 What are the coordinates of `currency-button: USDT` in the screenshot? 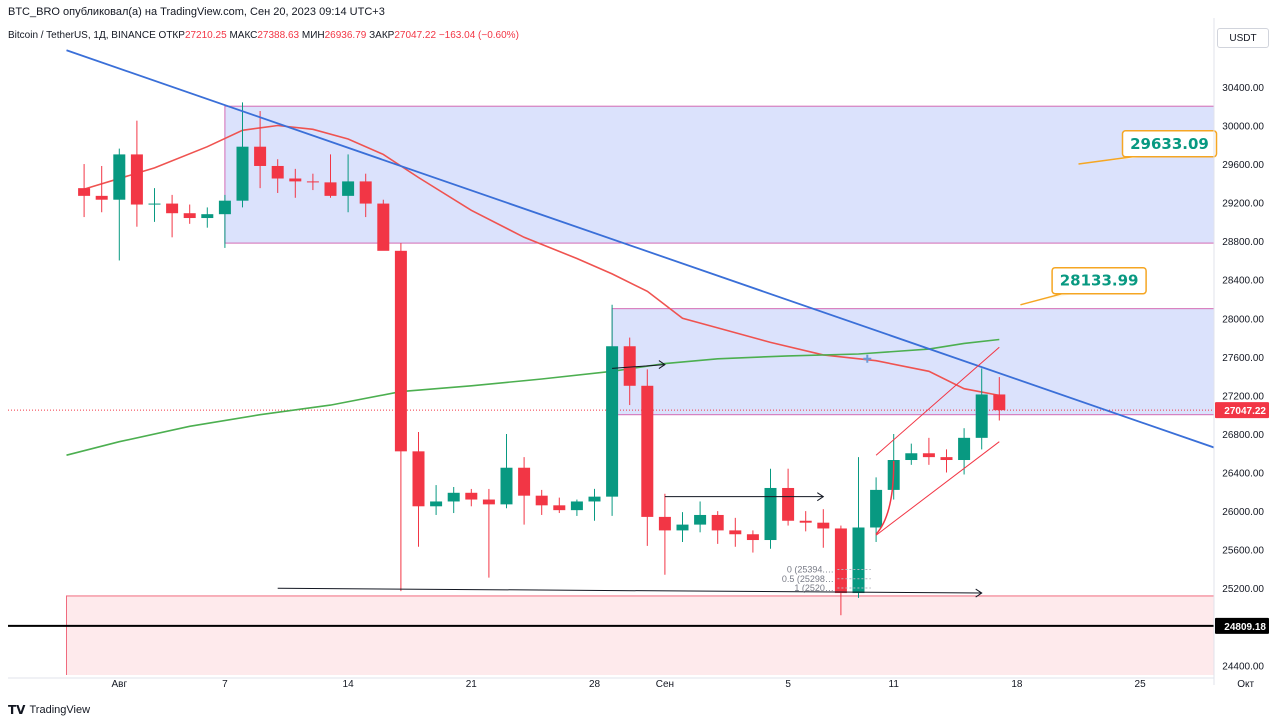 It's located at (1243, 38).